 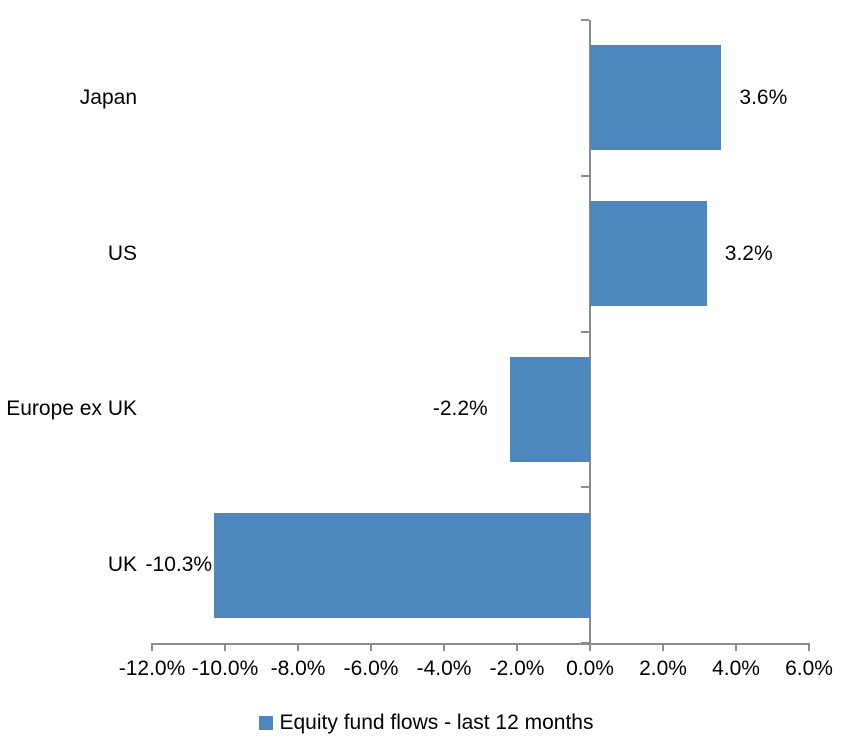 What do you see at coordinates (108, 97) in the screenshot?
I see `category-label: Japan` at bounding box center [108, 97].